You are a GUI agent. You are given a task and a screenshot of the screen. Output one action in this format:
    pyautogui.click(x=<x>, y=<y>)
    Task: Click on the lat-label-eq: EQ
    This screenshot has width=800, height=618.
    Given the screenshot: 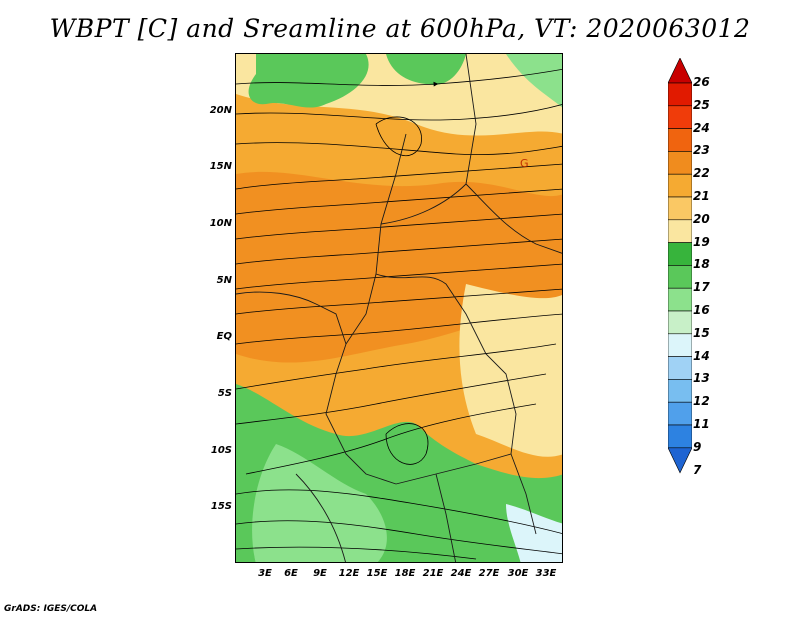 What is the action you would take?
    pyautogui.click(x=224, y=336)
    